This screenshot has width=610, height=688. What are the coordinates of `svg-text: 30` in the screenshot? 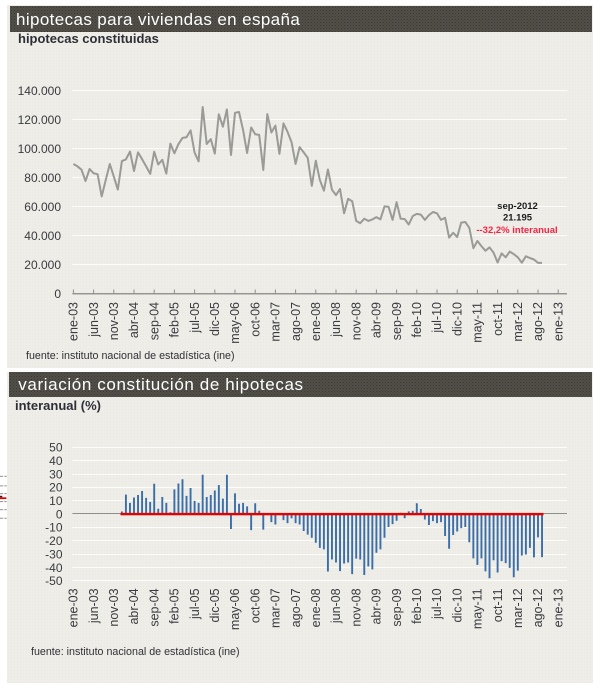 It's located at (56, 474).